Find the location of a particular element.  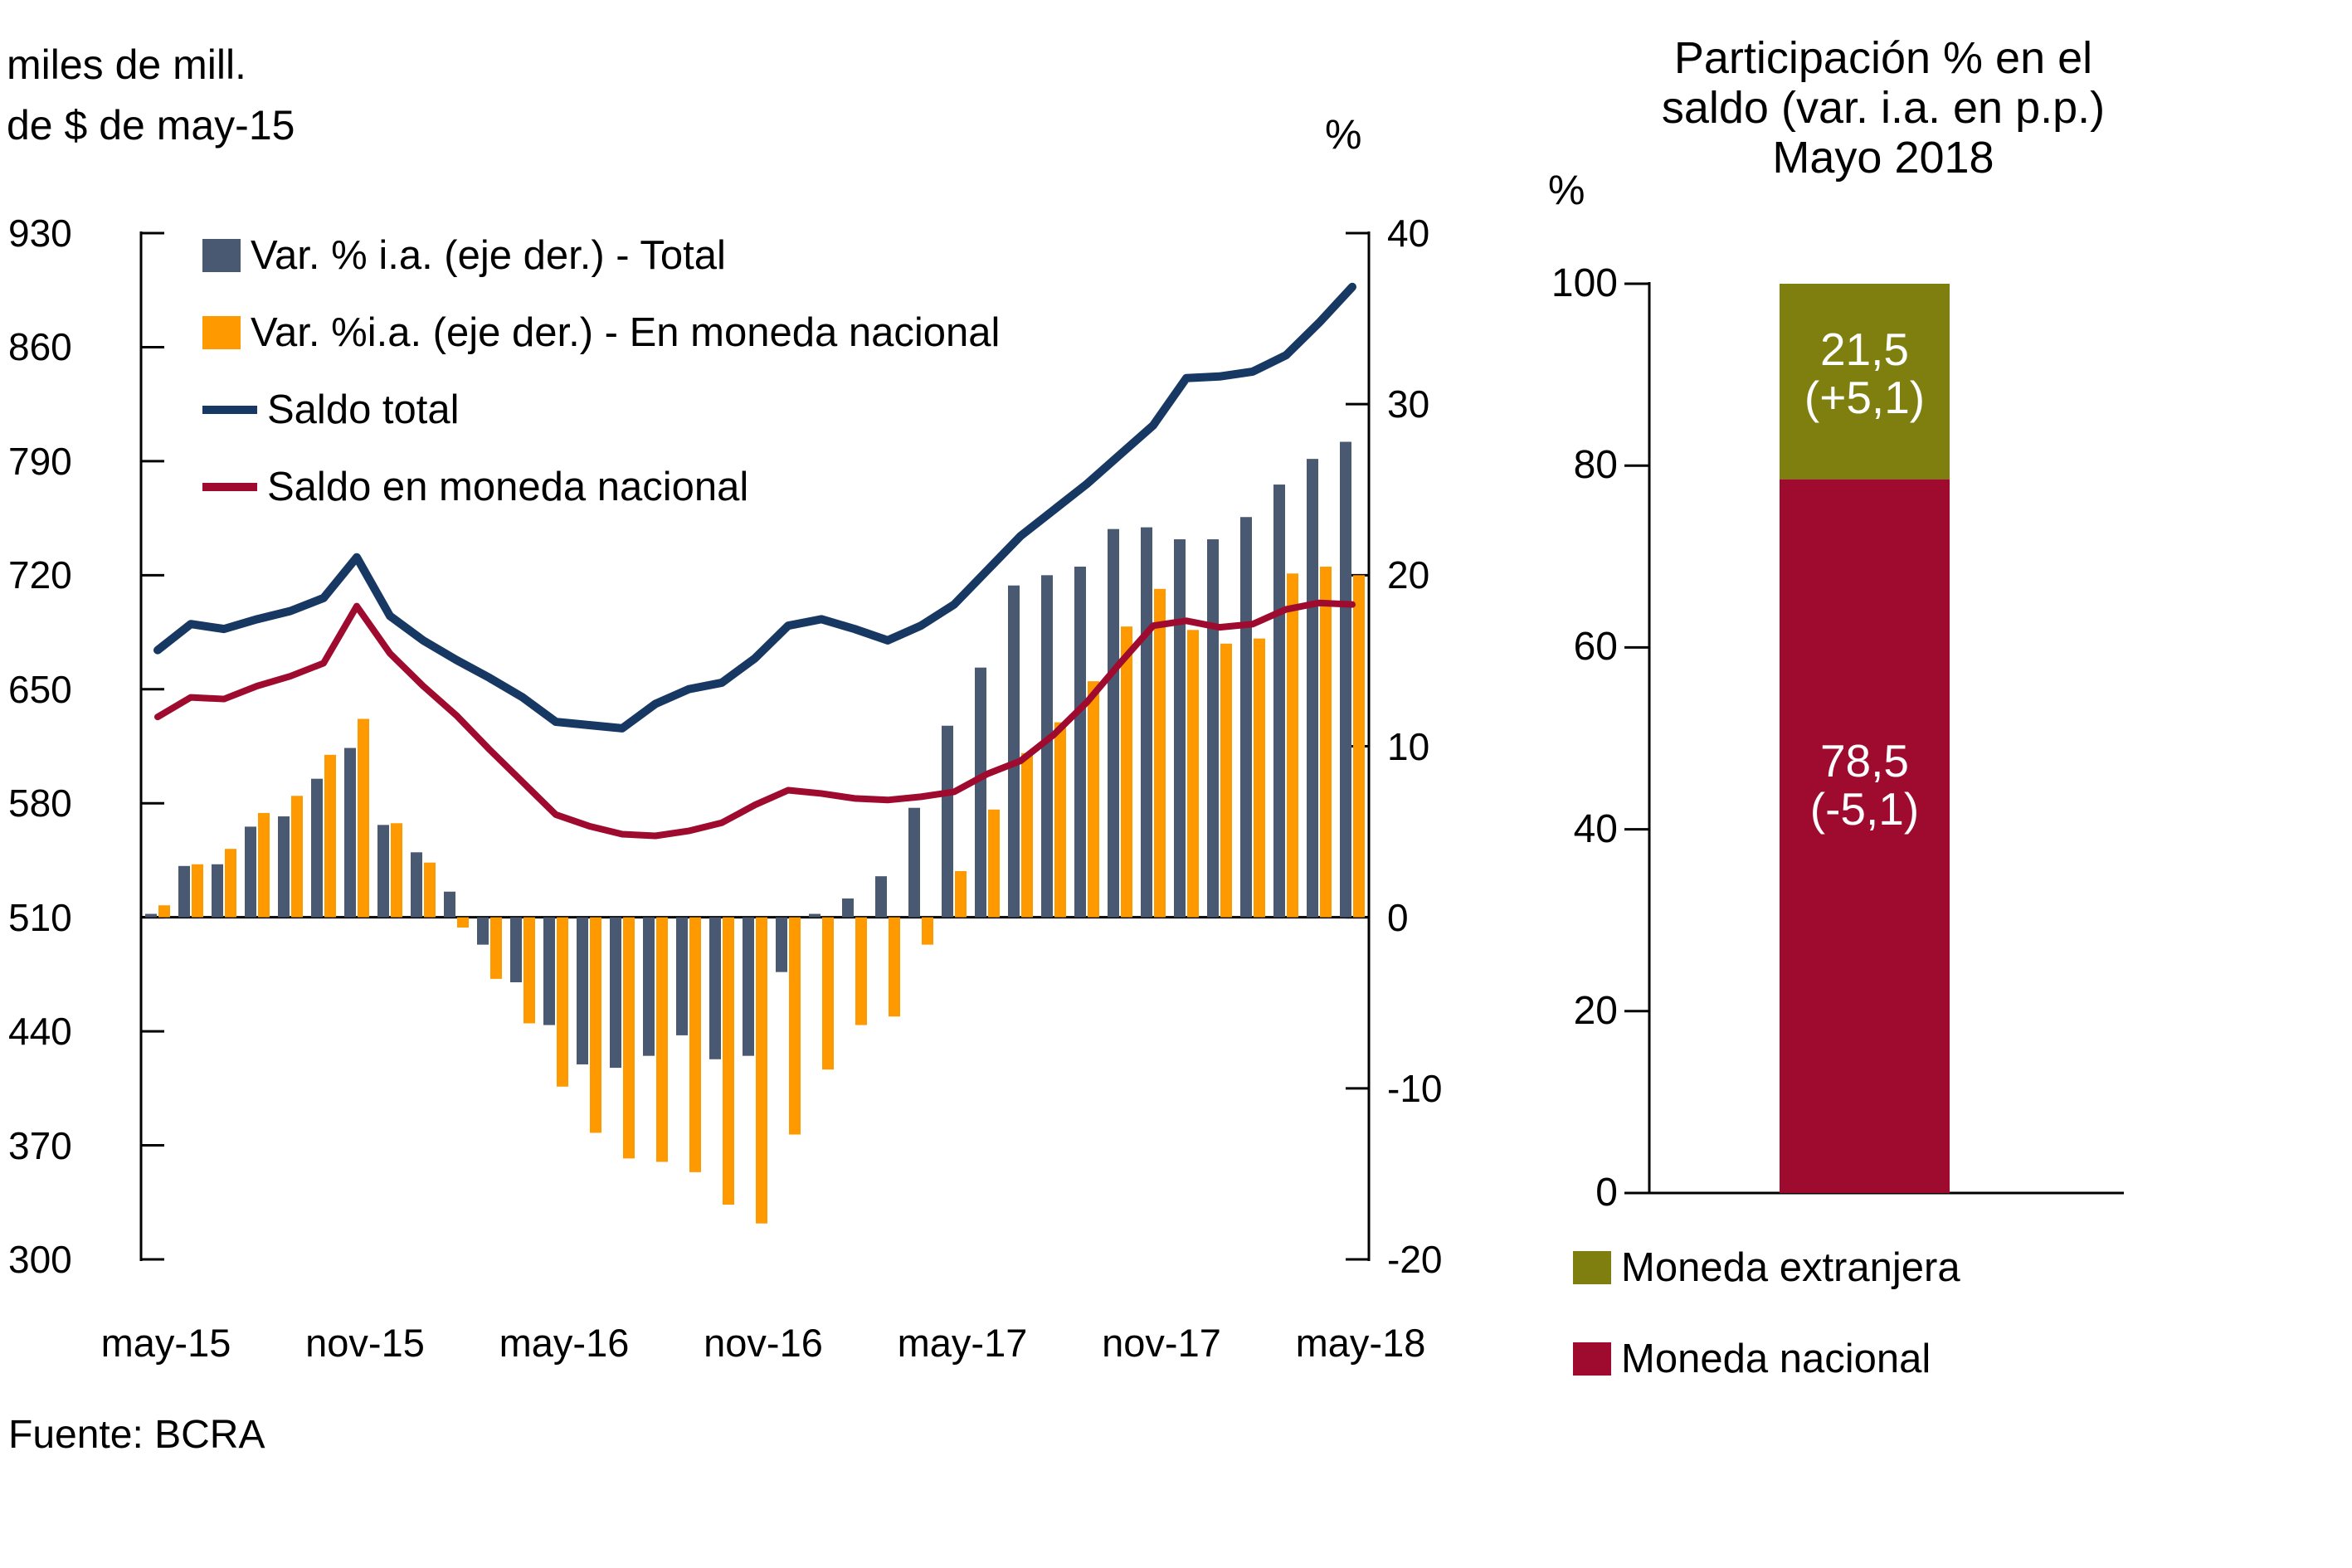

x-tick-may-18: may-18 is located at coordinates (1360, 1343).